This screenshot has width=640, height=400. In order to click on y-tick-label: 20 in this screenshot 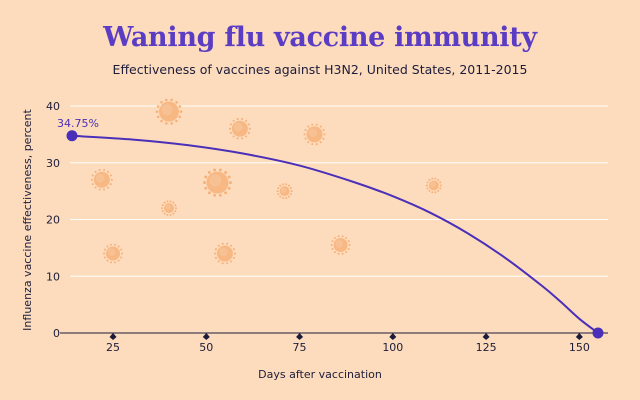, I will do `click(53, 220)`.